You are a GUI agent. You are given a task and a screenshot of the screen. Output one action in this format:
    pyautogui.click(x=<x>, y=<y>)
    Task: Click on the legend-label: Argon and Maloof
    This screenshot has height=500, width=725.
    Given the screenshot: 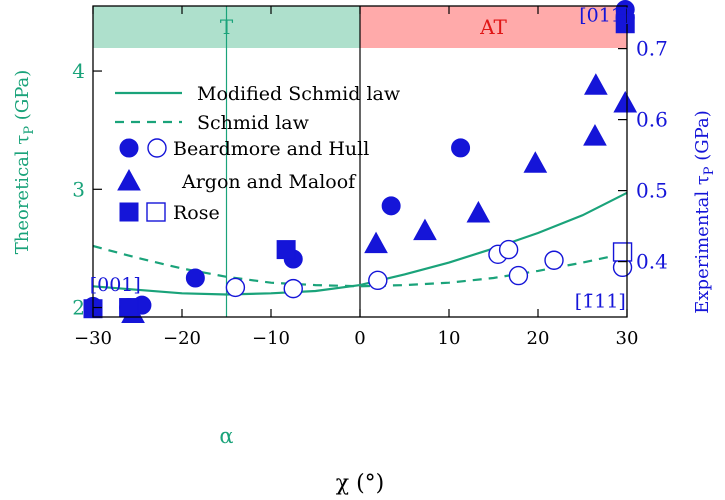 What is the action you would take?
    pyautogui.click(x=269, y=182)
    